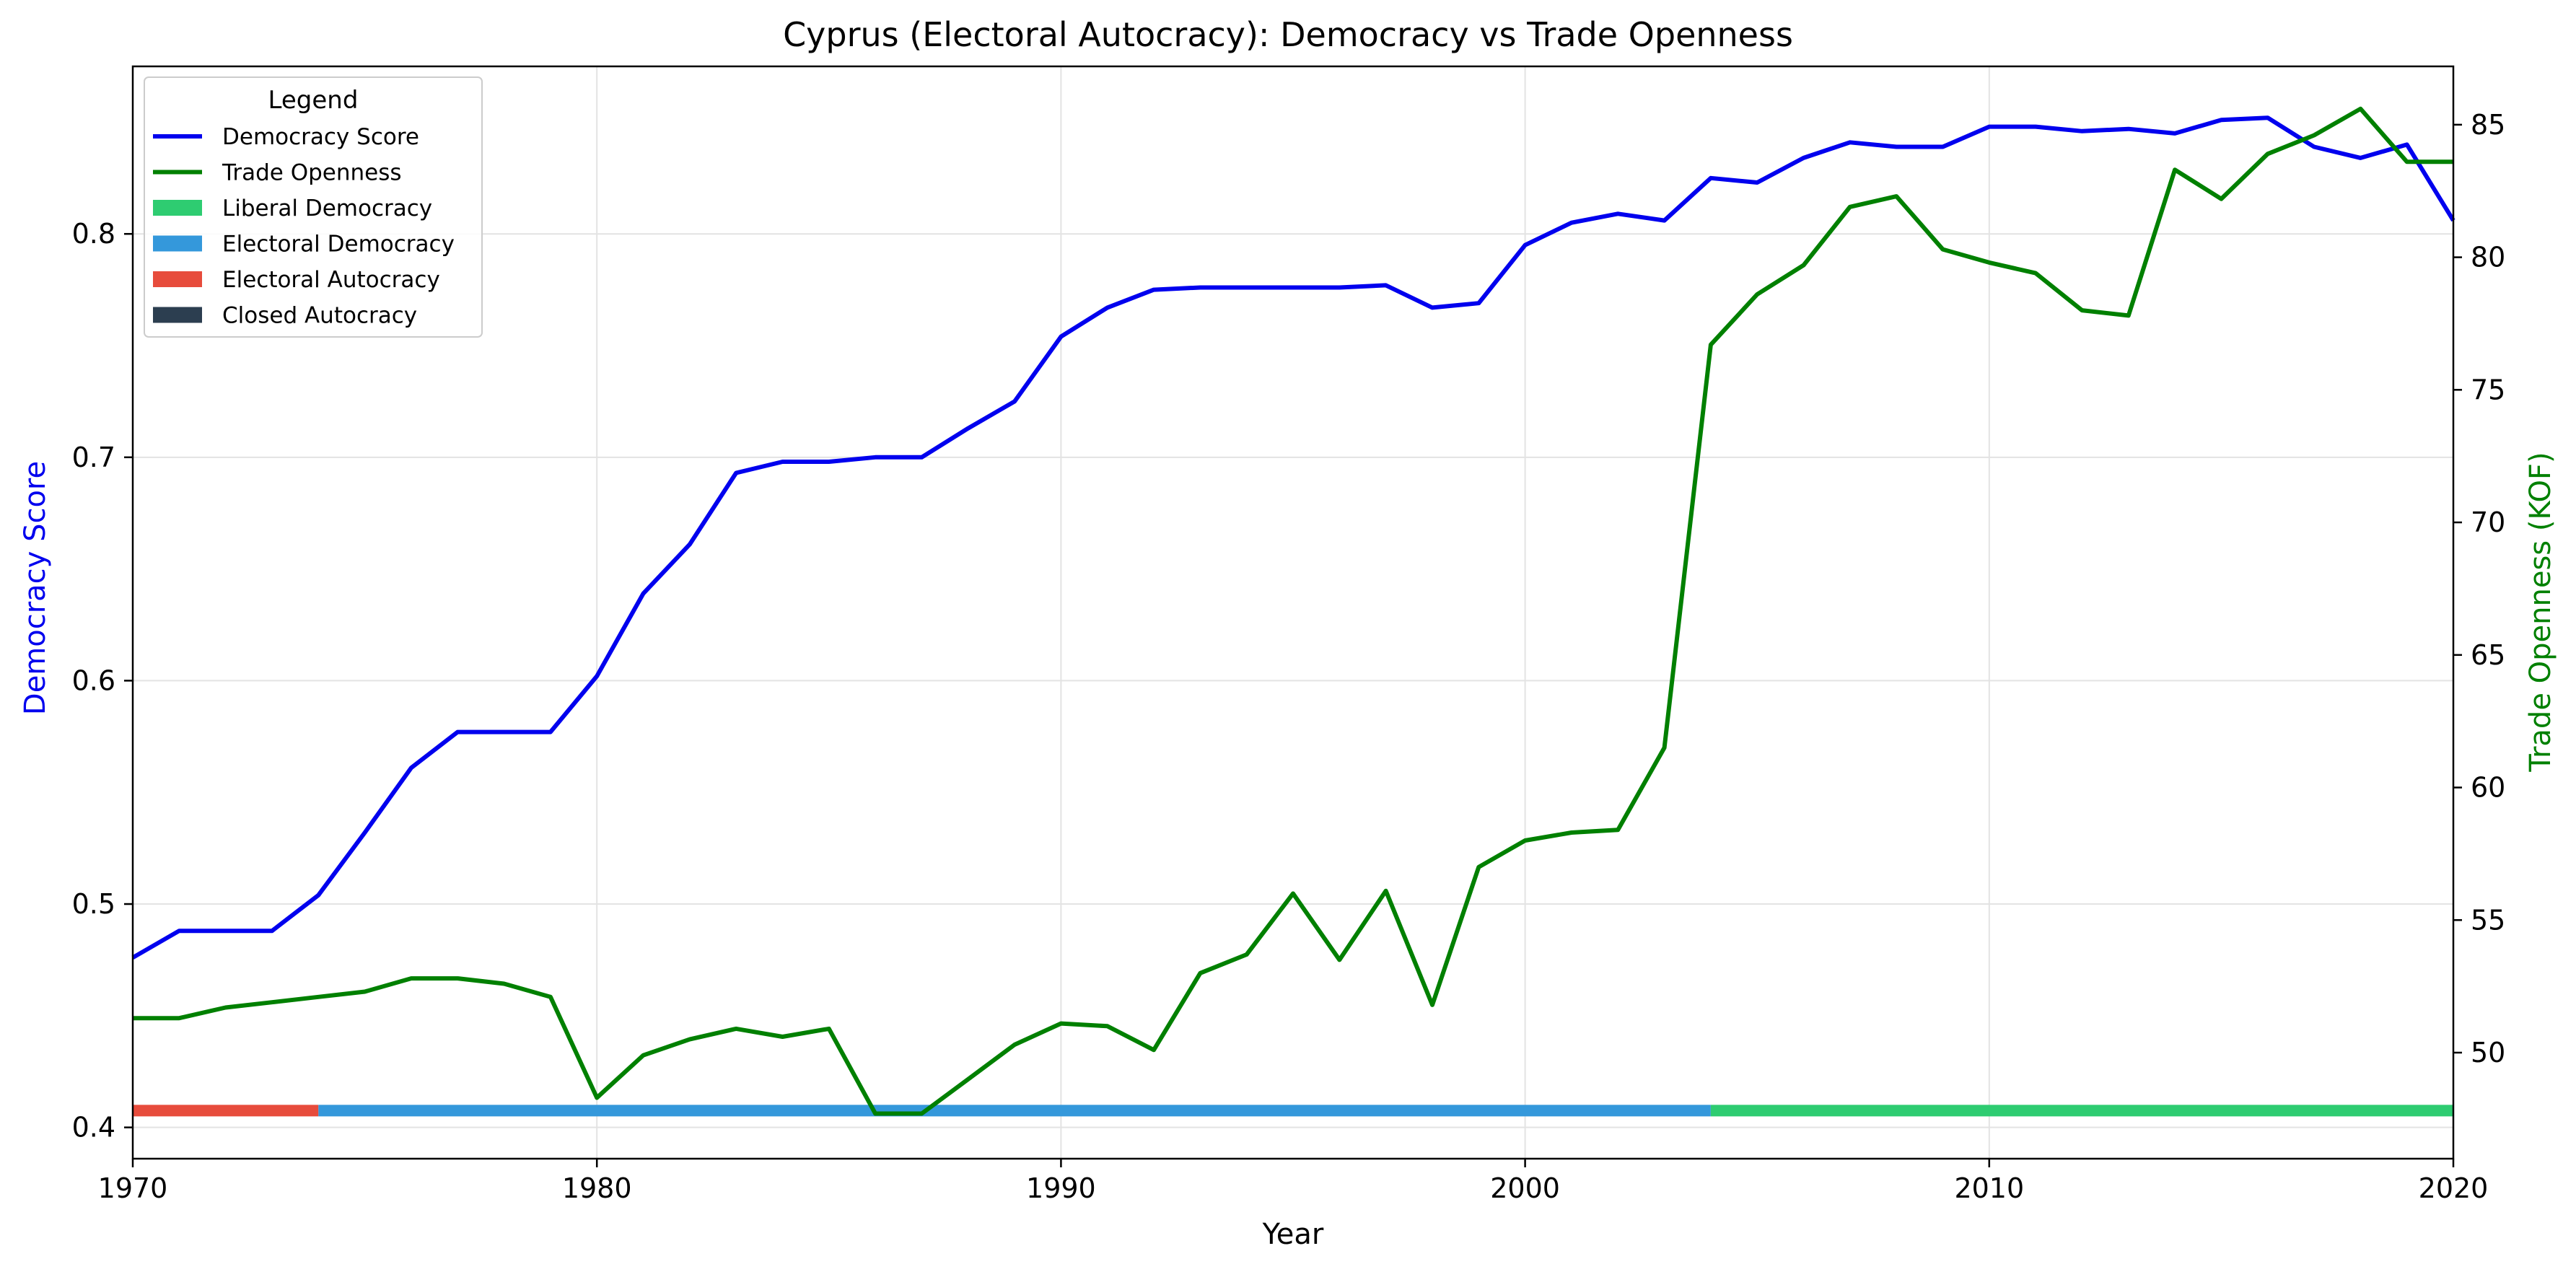  What do you see at coordinates (312, 173) in the screenshot?
I see `legend-entry-label: Trade Openness` at bounding box center [312, 173].